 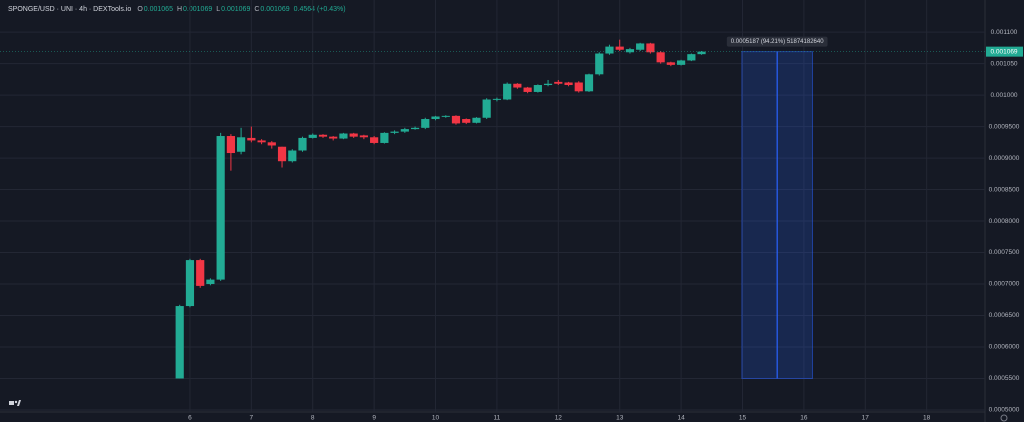 I want to click on y-tick-label: 0.0007000, so click(x=1004, y=284).